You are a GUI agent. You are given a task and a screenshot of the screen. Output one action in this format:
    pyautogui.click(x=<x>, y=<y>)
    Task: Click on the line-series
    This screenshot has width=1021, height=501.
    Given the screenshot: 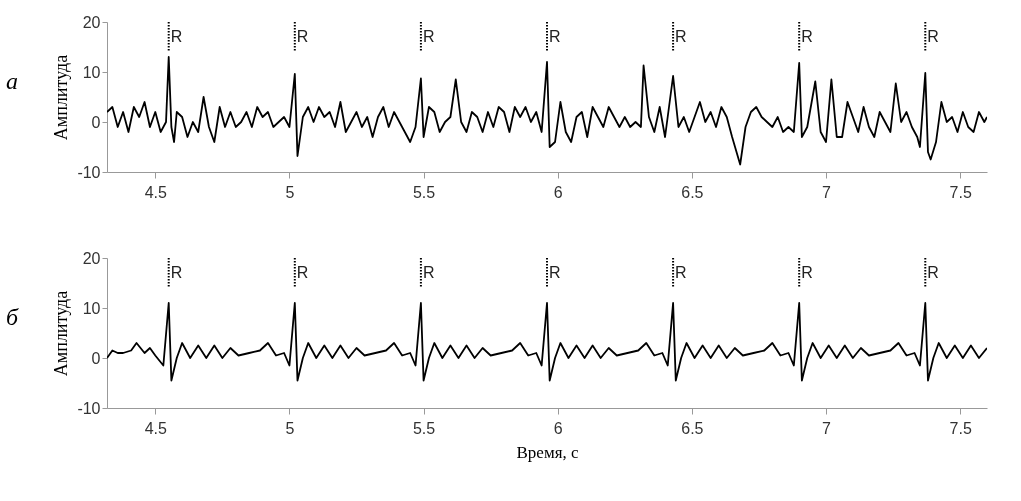 What is the action you would take?
    pyautogui.click(x=547, y=342)
    